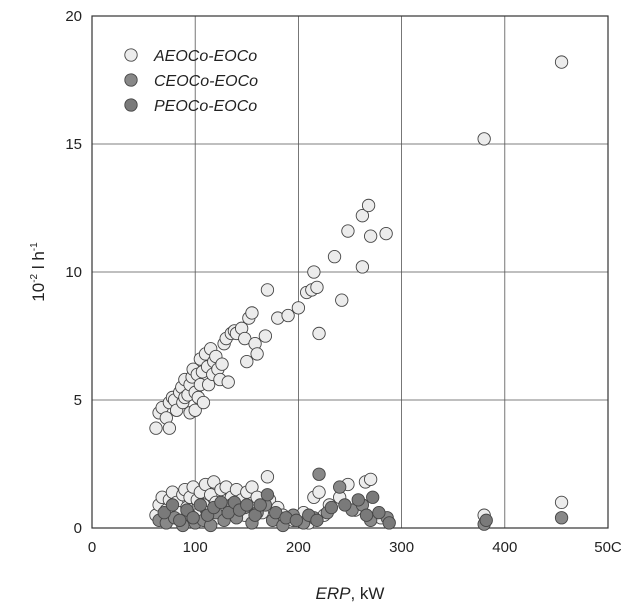 The width and height of the screenshot is (631, 609). What do you see at coordinates (78, 400) in the screenshot?
I see `y-tick-label: 5` at bounding box center [78, 400].